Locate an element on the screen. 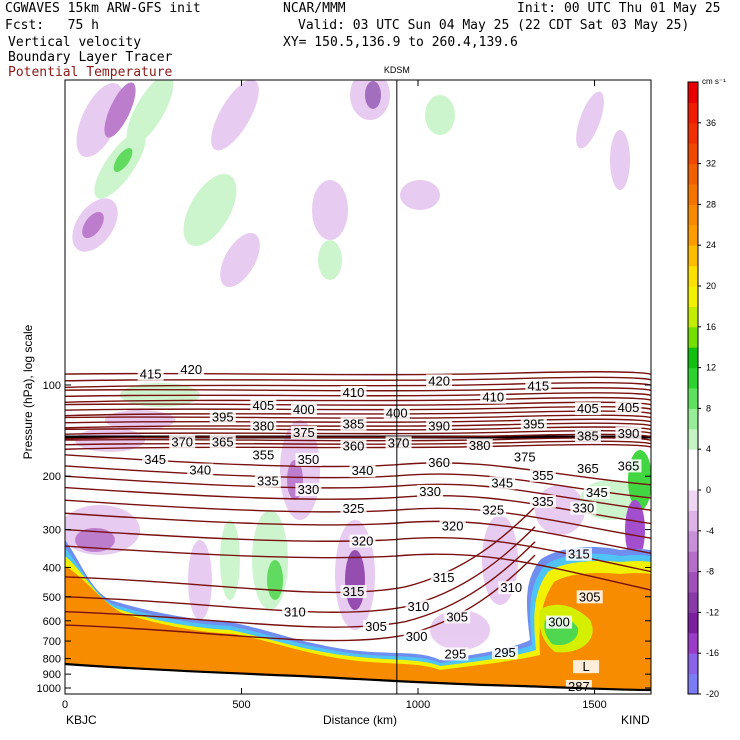 The width and height of the screenshot is (740, 740). colorbar-tick-label: 32 is located at coordinates (711, 164).